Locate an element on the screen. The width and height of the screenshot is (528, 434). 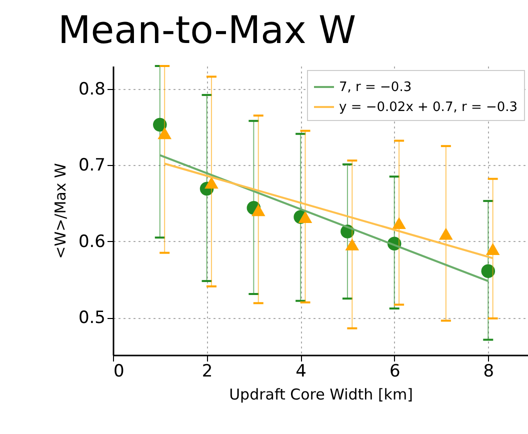
x-tick-label: 0 is located at coordinates (119, 372).